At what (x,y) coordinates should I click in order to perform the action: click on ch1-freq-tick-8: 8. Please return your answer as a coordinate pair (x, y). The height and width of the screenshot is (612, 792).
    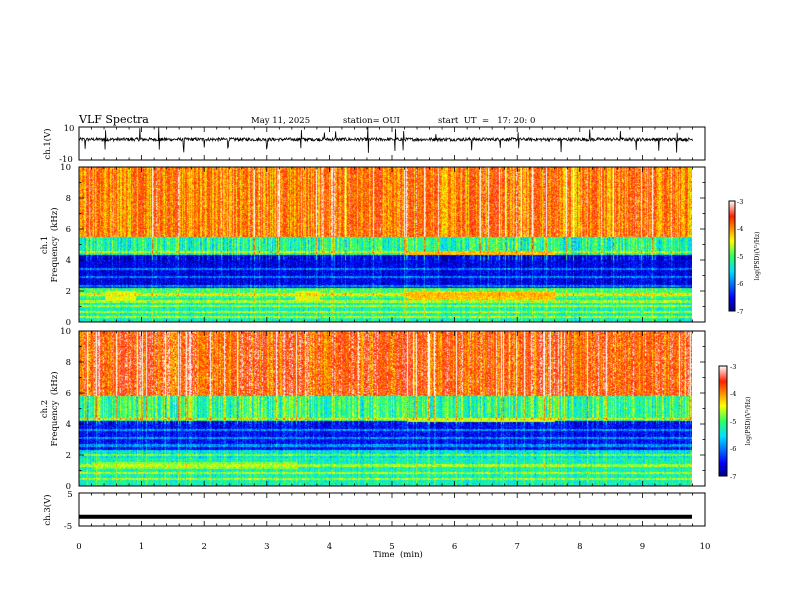
    Looking at the image, I should click on (68, 199).